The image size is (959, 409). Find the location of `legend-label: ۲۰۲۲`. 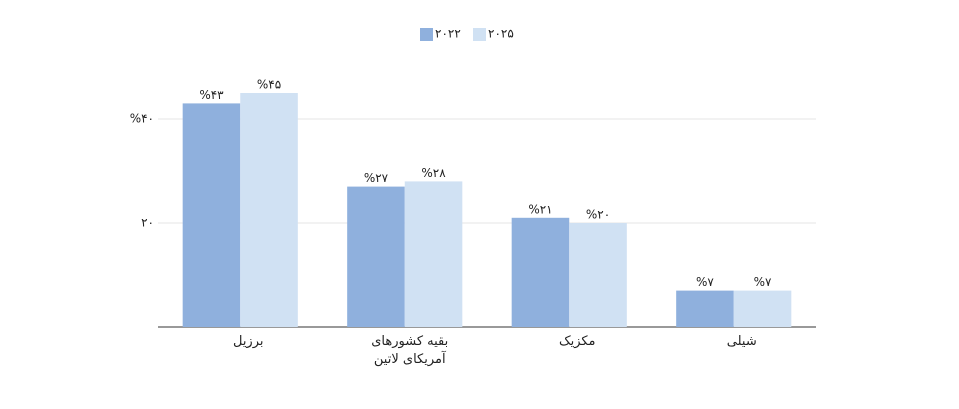

legend-label: ۲۰۲۲ is located at coordinates (448, 34).